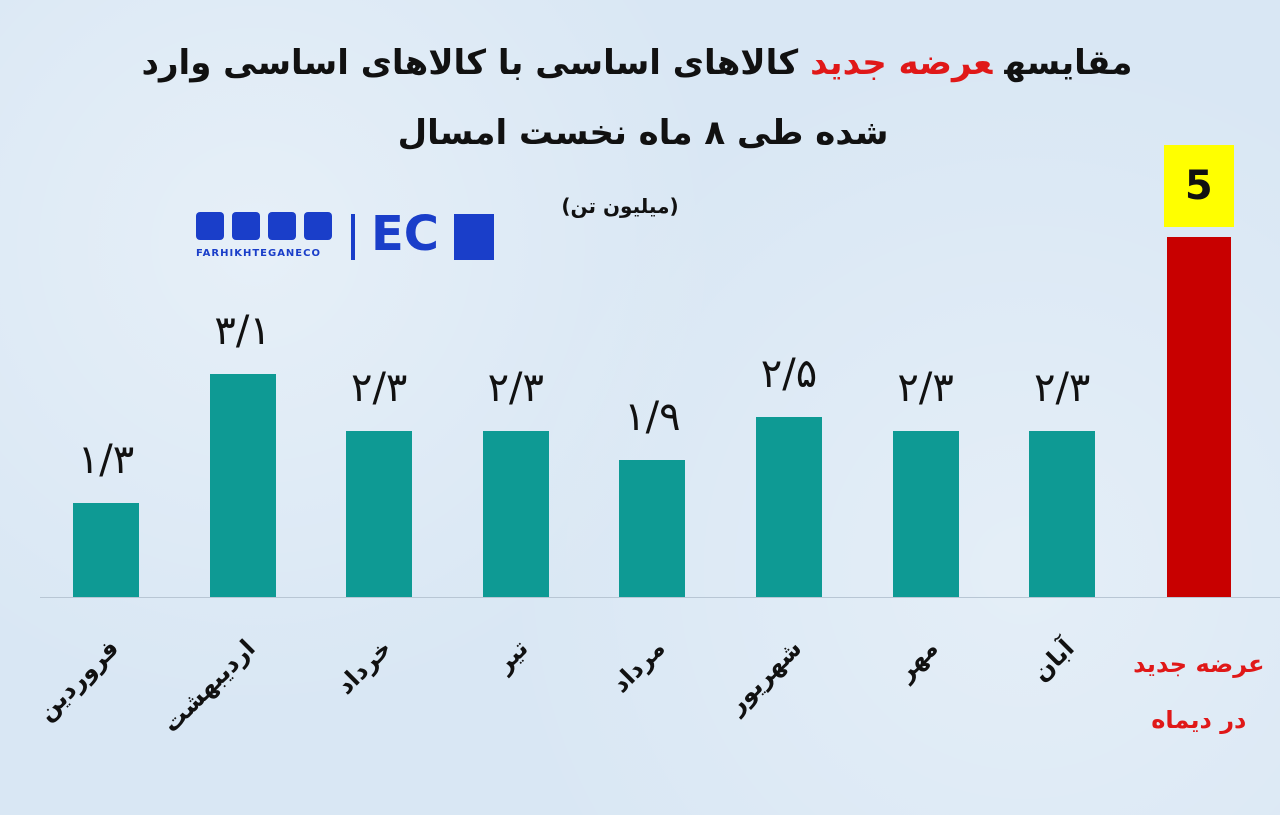 Image resolution: width=1280 pixels, height=815 pixels. What do you see at coordinates (242, 330) in the screenshot?
I see `value-label: ۳/۱` at bounding box center [242, 330].